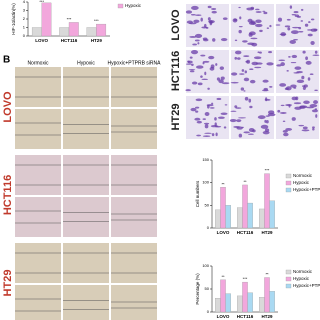 The width and height of the screenshot is (320, 320). What do you see at coordinates (205, 182) in the screenshot?
I see `y-tick-label: 100` at bounding box center [205, 182].